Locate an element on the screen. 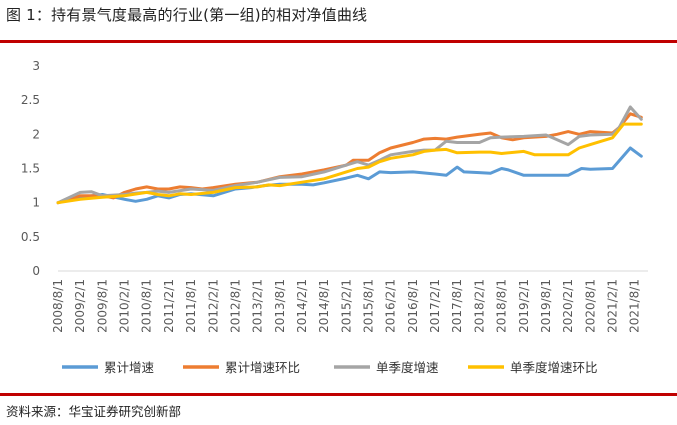 This screenshot has height=425, width=677. x-tick-label: 2008/8/1 is located at coordinates (58, 306).